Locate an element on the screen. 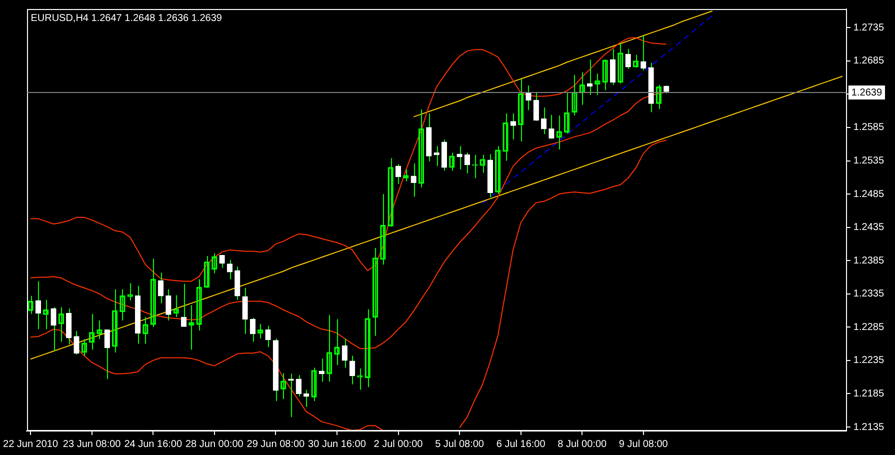 Image resolution: width=895 pixels, height=455 pixels. chart-title: EURUSD,H4 1.2647 1.2648 1.2636 1.2639 is located at coordinates (126, 18).